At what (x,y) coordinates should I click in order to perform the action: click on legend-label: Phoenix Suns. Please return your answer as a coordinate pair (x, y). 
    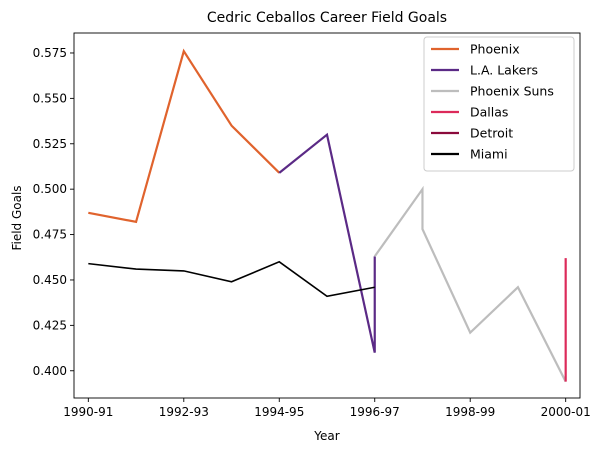
    Looking at the image, I should click on (512, 91).